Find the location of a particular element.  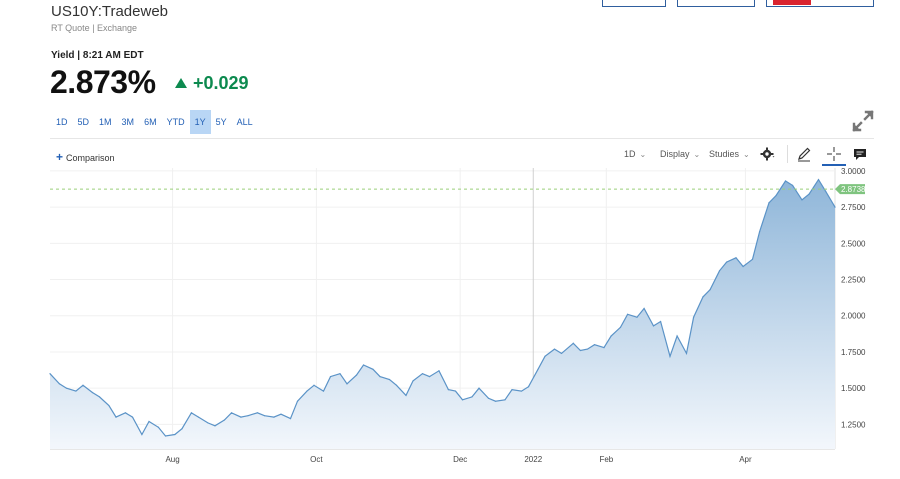

studies-dropdown: Studies ⌄ is located at coordinates (729, 154).